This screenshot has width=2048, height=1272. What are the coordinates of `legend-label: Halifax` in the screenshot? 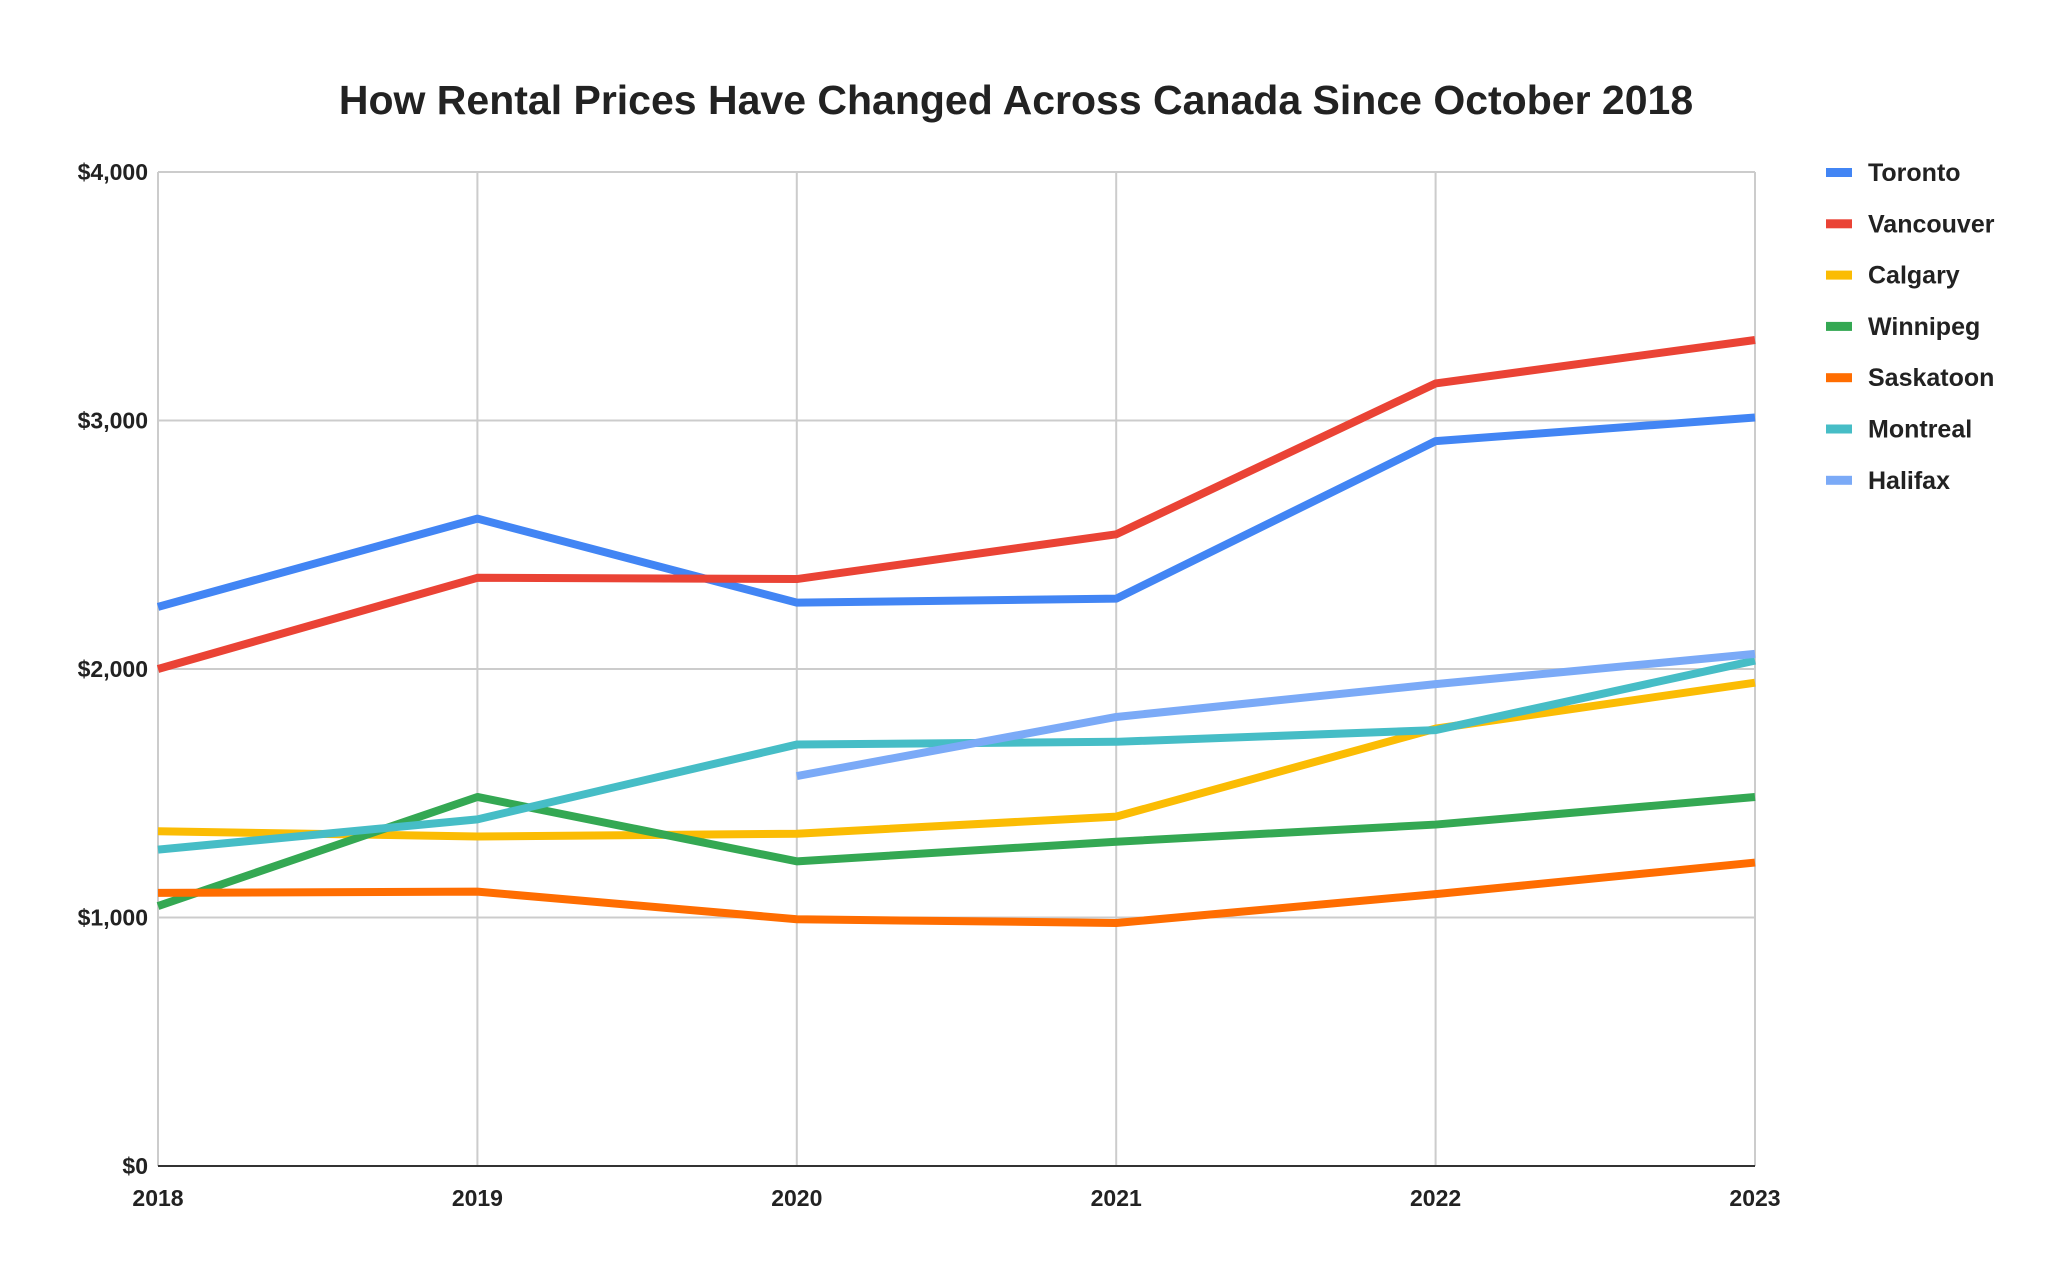 It's located at (1909, 481).